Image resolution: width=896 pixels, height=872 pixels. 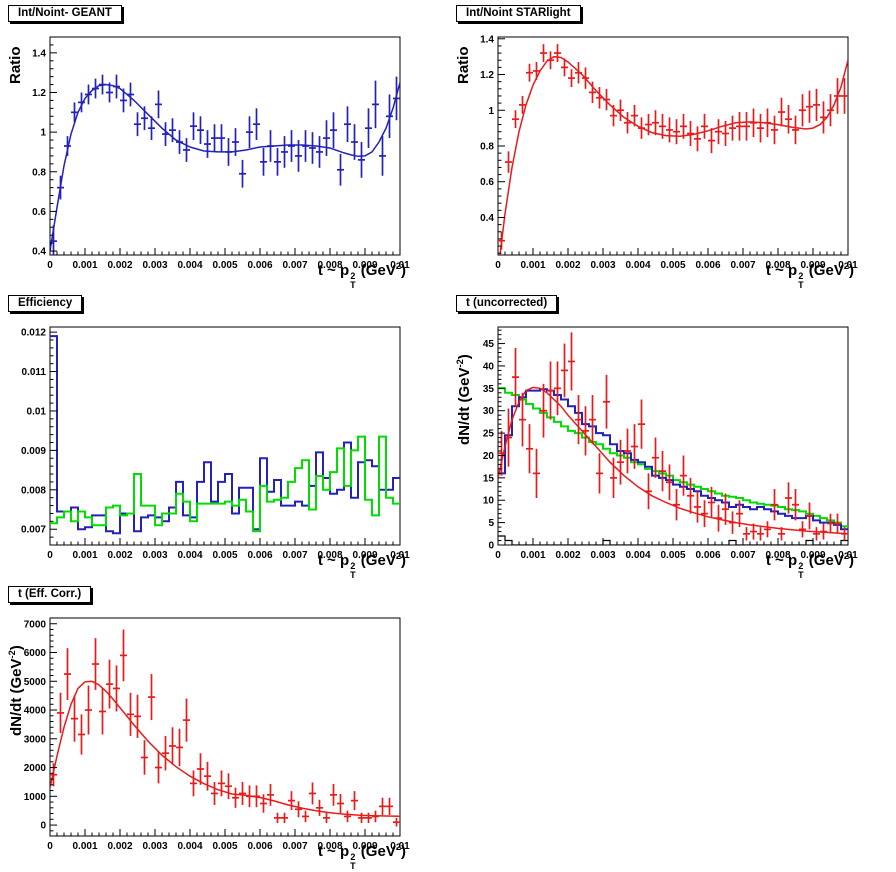 I want to click on panel-title: t (Eff. Corr.), so click(x=50, y=594).